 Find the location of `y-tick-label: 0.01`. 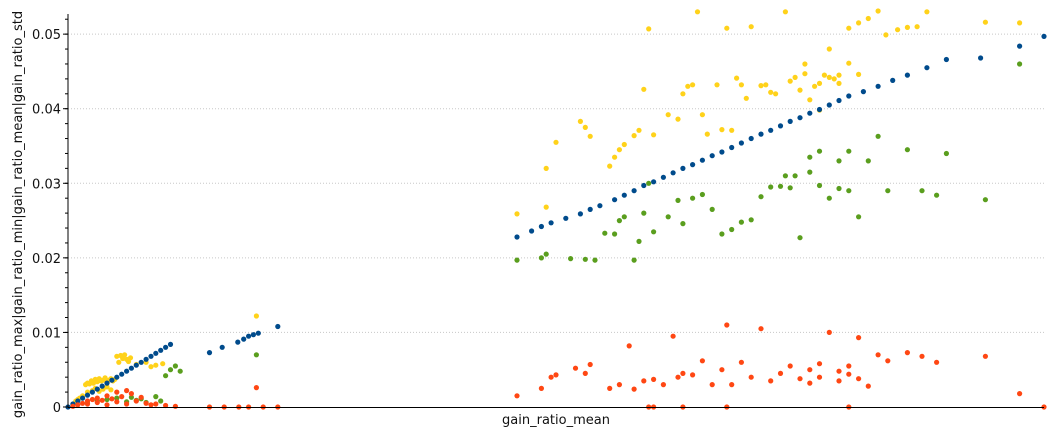

y-tick-label: 0.01 is located at coordinates (46, 333).